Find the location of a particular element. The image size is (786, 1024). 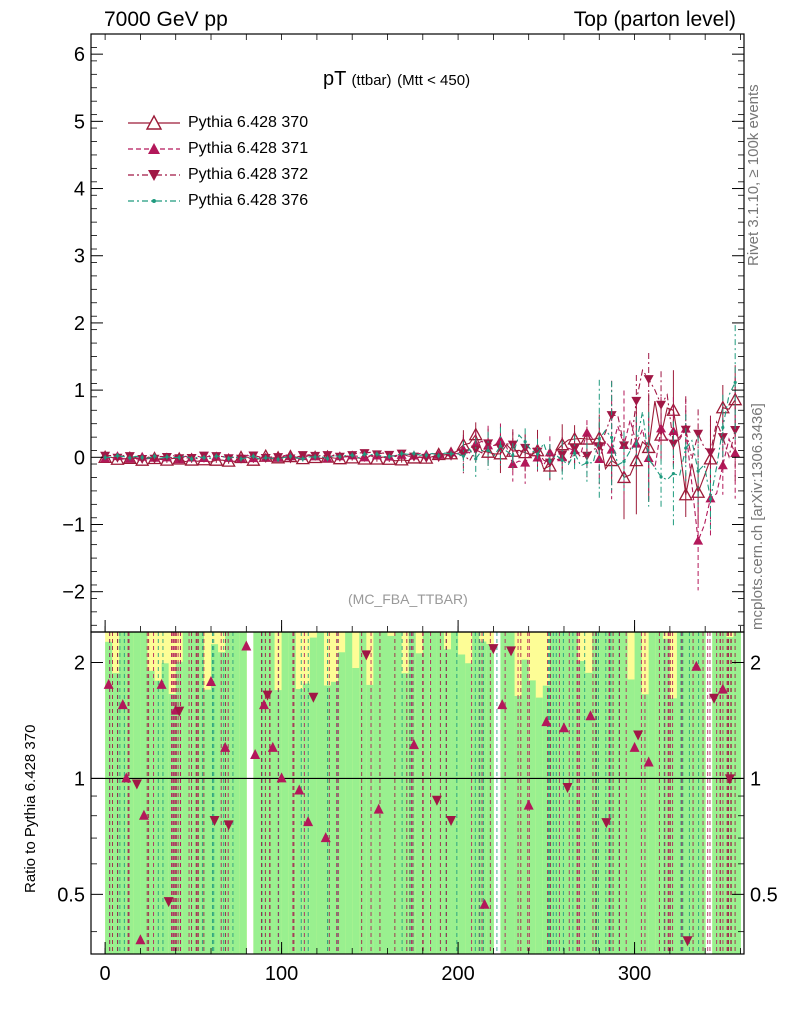

main-y-tick-label: 1 is located at coordinates (79, 391).